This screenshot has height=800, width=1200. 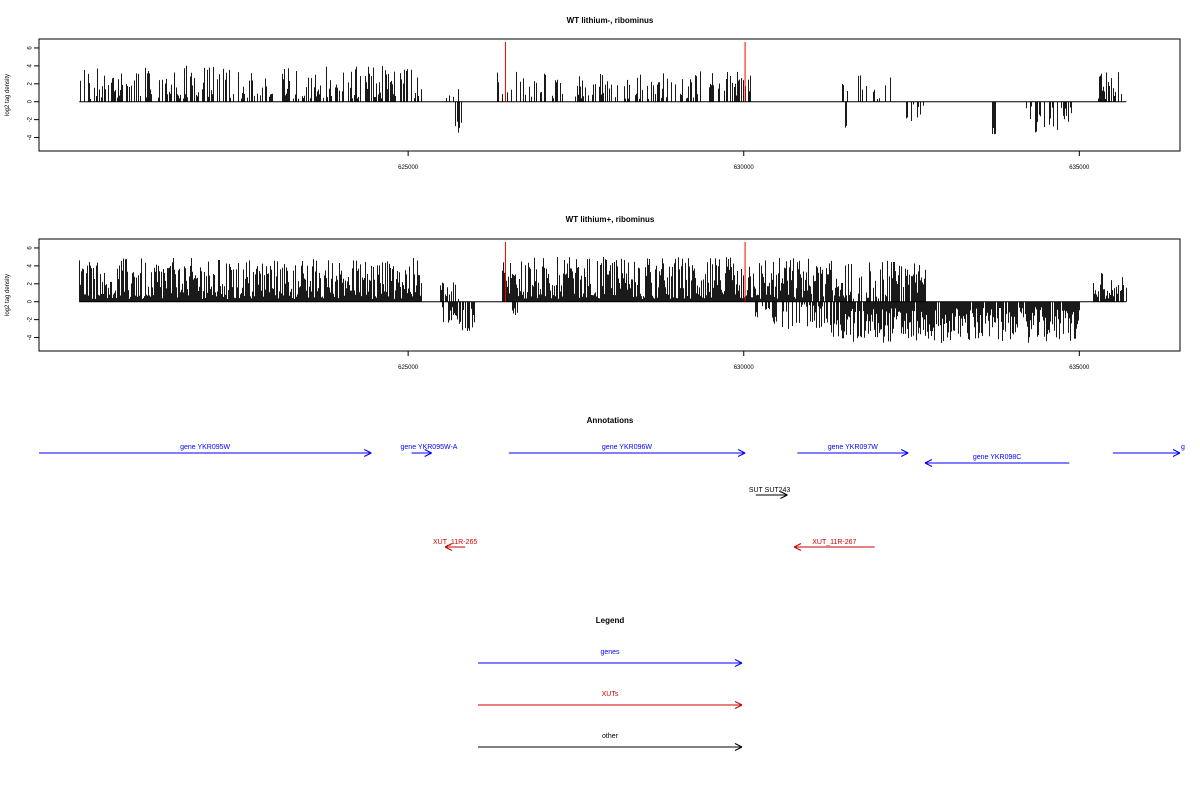 I want to click on gene-label: gene YKR096W, so click(x=627, y=447).